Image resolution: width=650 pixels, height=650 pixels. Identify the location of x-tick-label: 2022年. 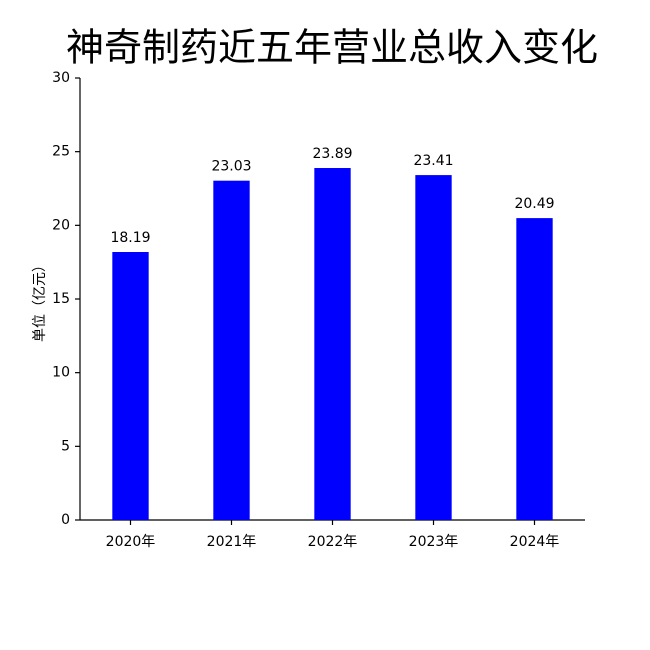
(333, 542).